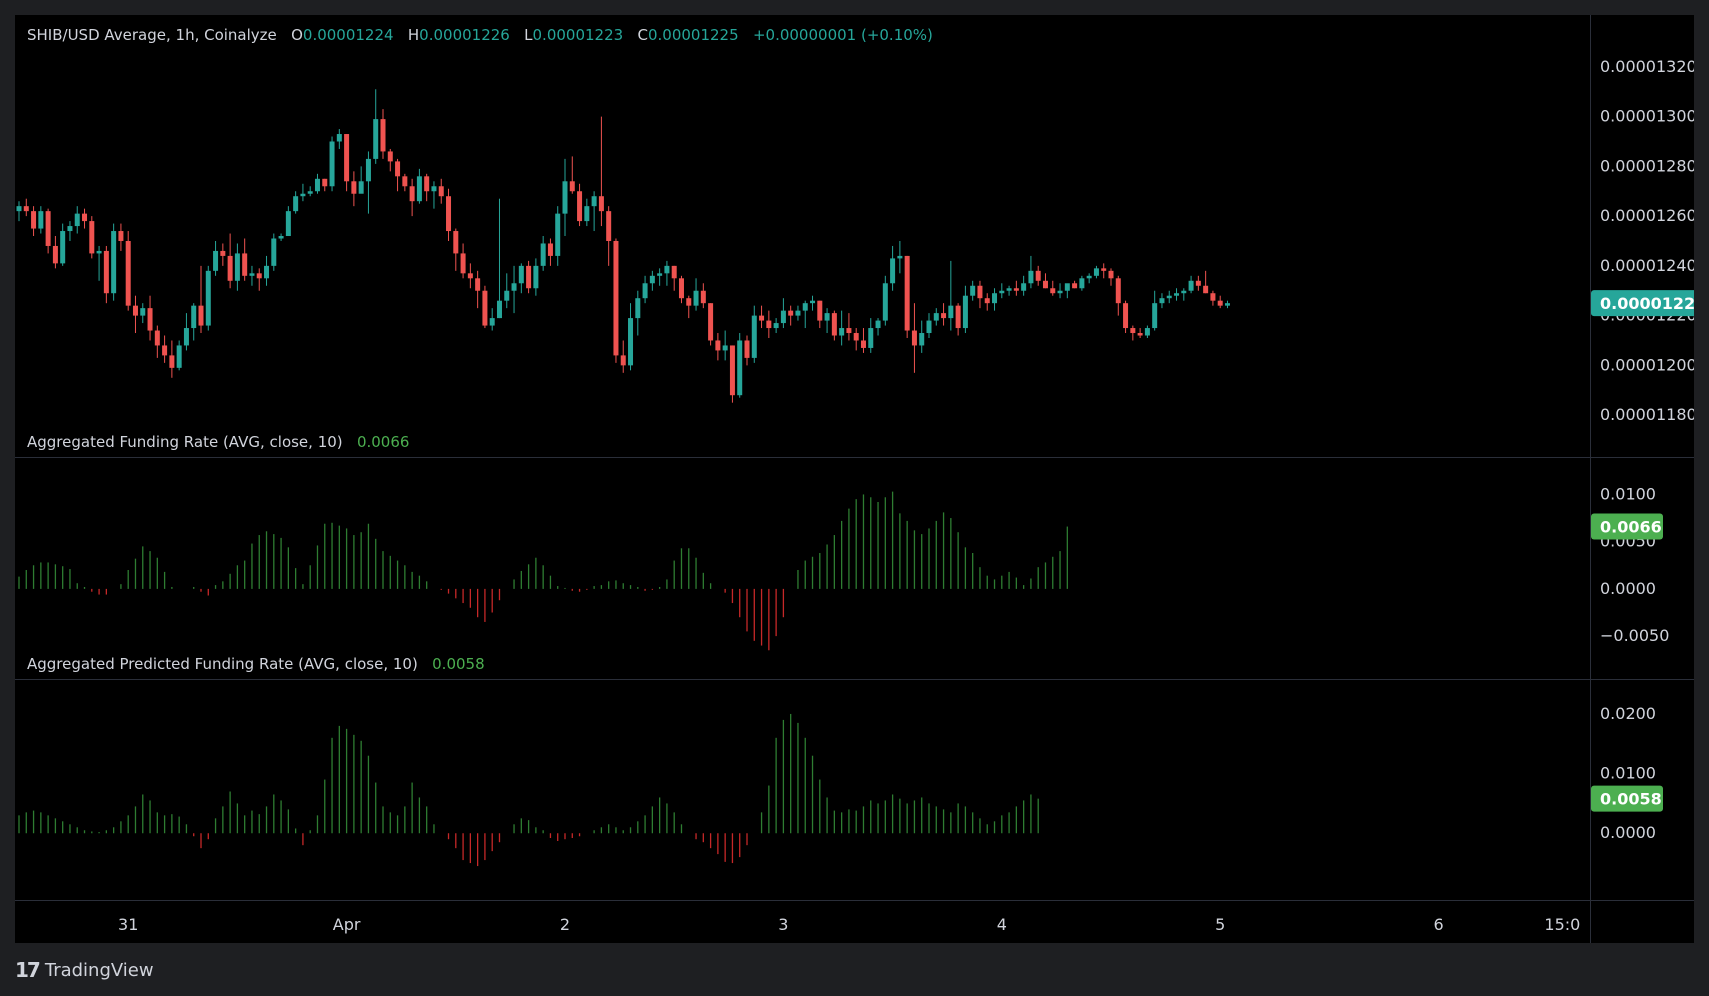 This screenshot has height=996, width=1709. Describe the element at coordinates (1627, 526) in the screenshot. I see `funding-badge` at that location.